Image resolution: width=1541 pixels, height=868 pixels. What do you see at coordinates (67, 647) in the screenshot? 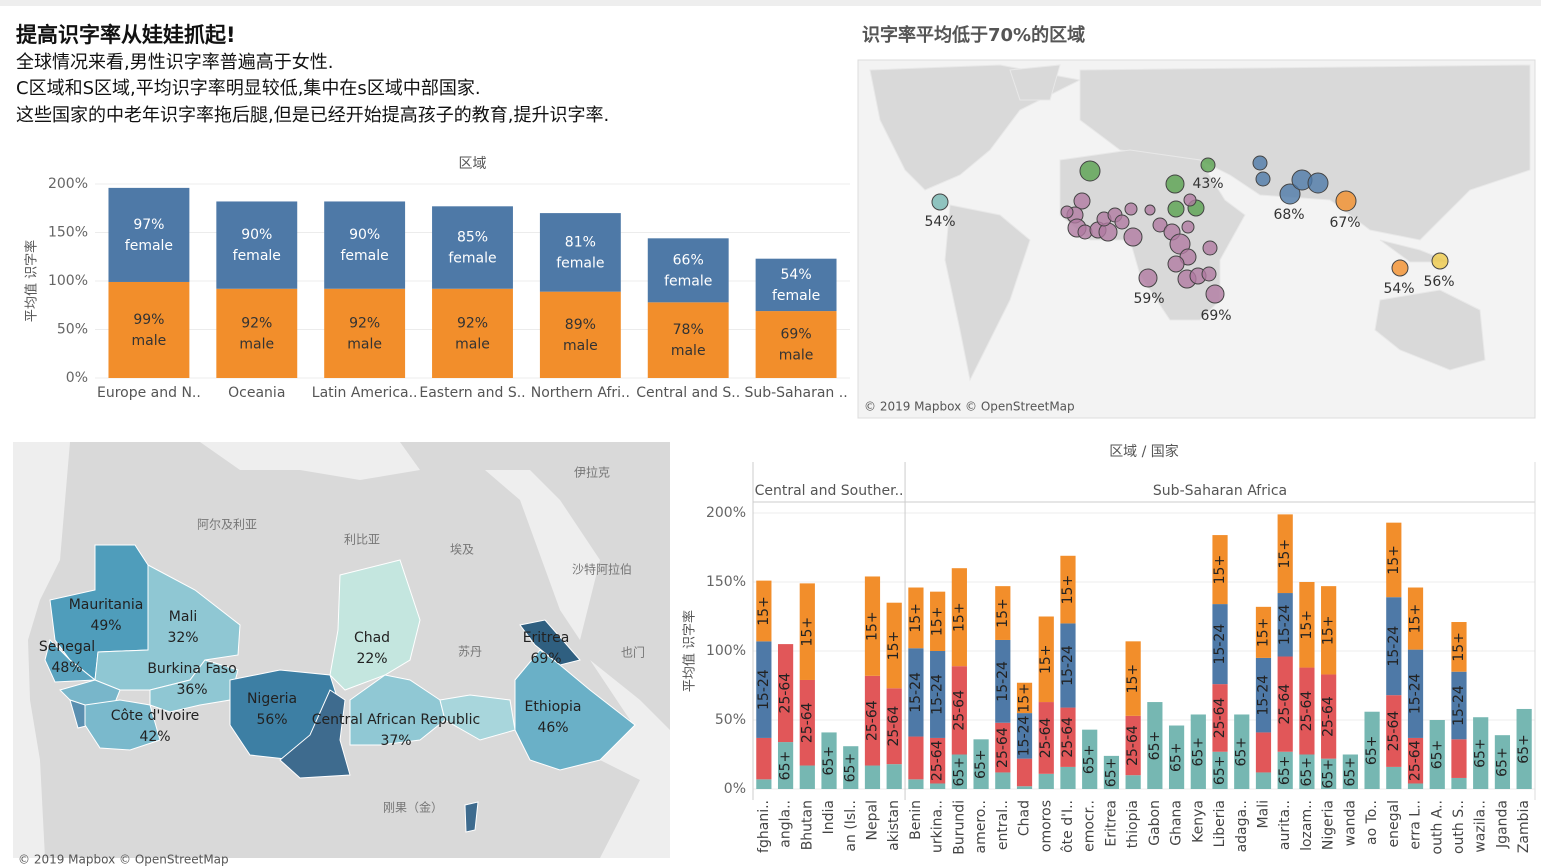
I see `country-name: Senegal` at bounding box center [67, 647].